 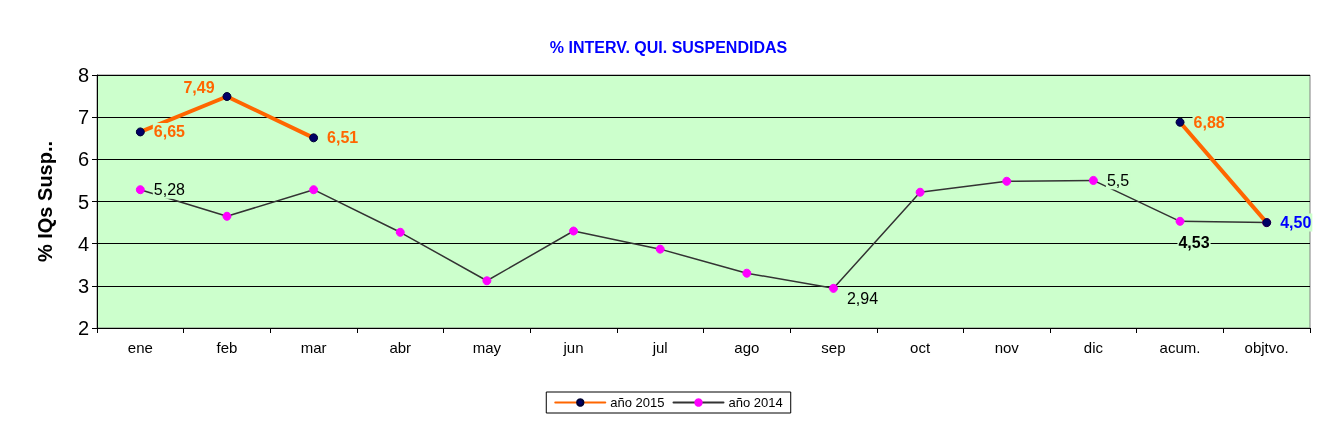 What do you see at coordinates (487, 347) in the screenshot?
I see `x-tick-label: may` at bounding box center [487, 347].